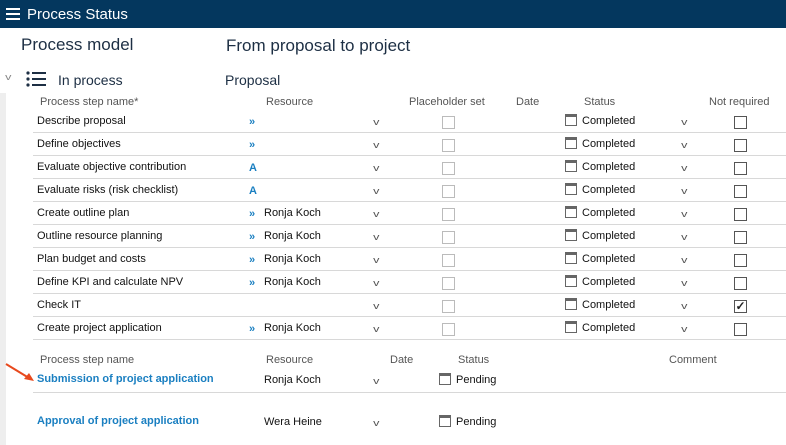 This screenshot has height=445, width=786. I want to click on step-name: Plan budget and costs, so click(91, 259).